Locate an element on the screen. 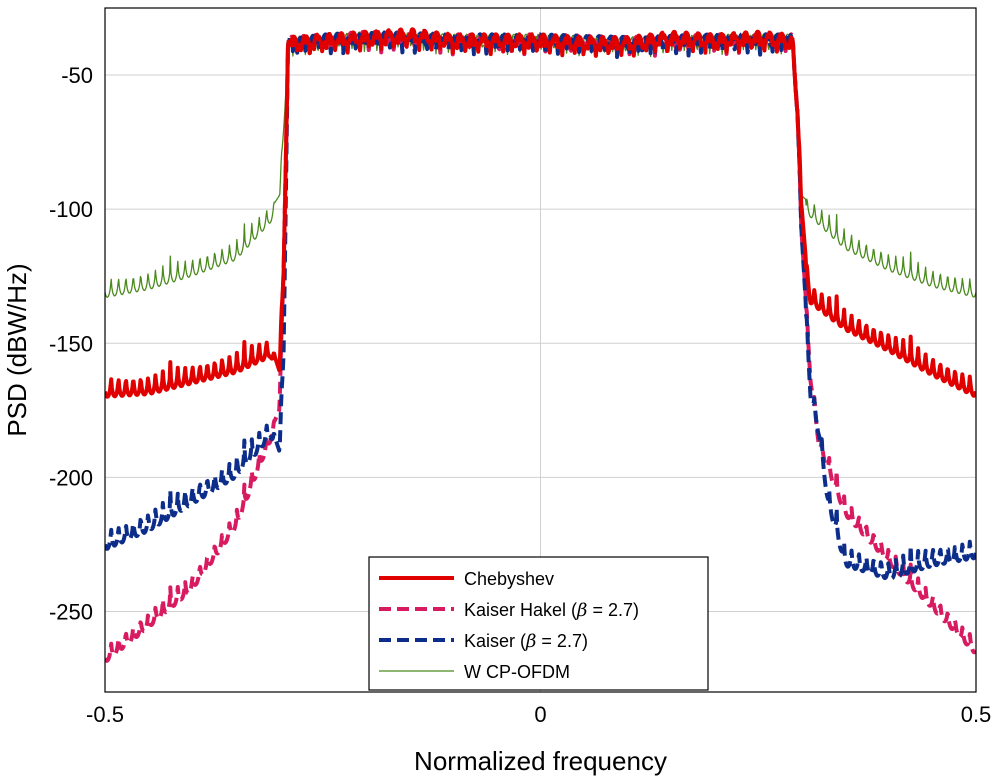  y-tick-label: -200 is located at coordinates (71, 477).